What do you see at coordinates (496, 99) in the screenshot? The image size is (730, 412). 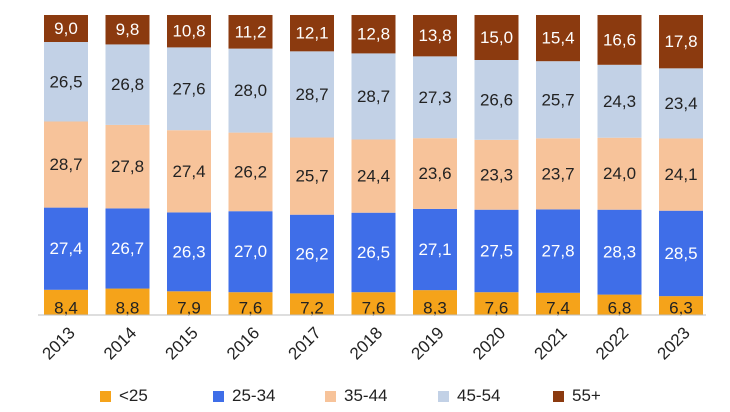 I see `data-label-45-54-2020: 26,6` at bounding box center [496, 99].